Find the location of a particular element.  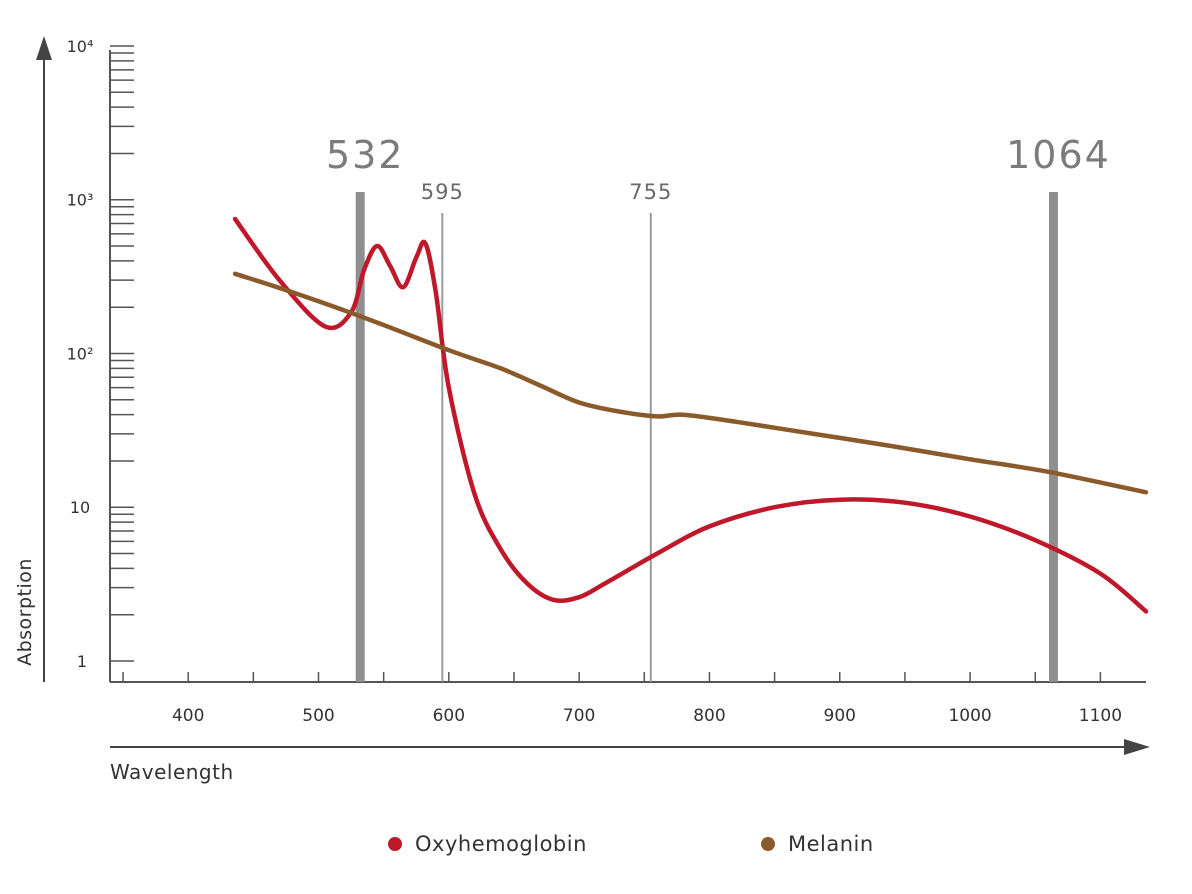

x-arrow-head is located at coordinates (1137, 747).